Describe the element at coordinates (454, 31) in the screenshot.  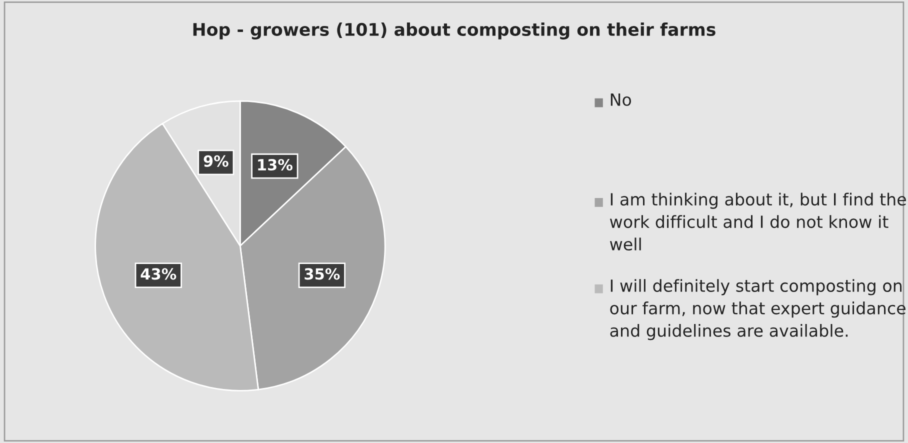
I see `chart-title: Hop - growers (101) about composting on their farms` at that location.